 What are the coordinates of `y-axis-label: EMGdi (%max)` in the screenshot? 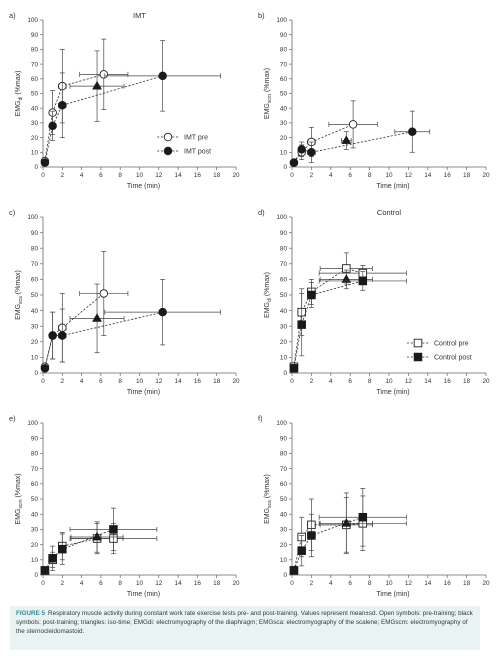 It's located at (19, 94).